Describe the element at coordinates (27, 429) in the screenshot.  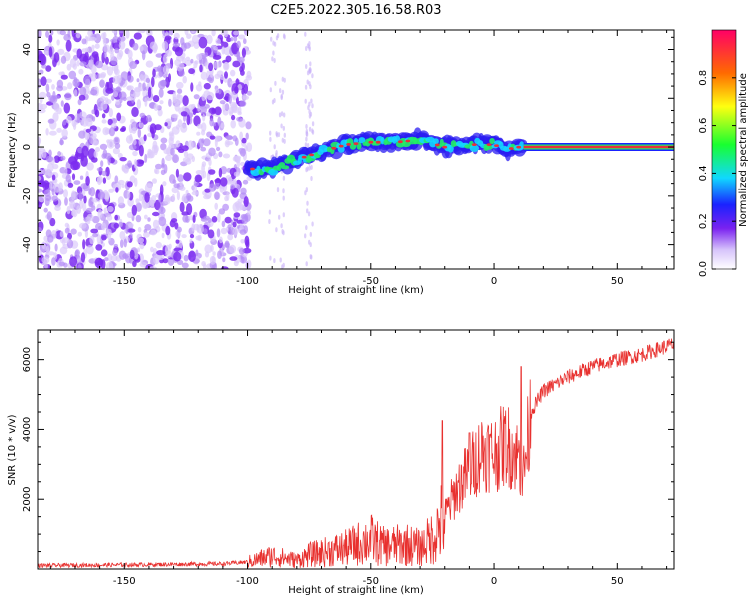
I see `snr-y-tick-label: 4000` at that location.